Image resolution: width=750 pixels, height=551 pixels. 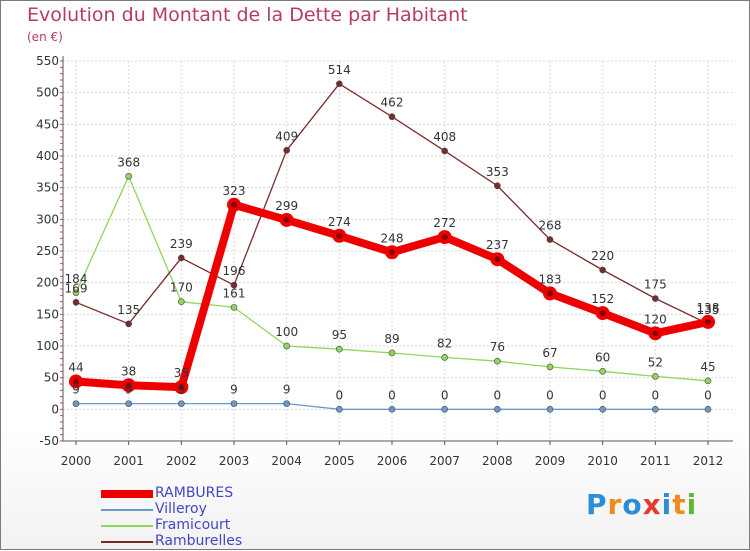 What do you see at coordinates (655, 362) in the screenshot?
I see `data-label-framicourt: 52` at bounding box center [655, 362].